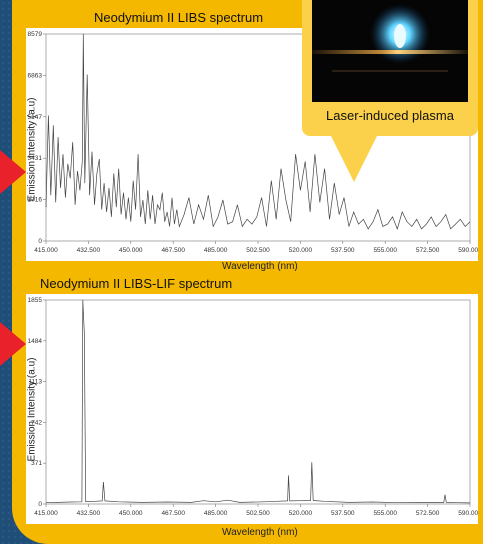 The height and width of the screenshot is (544, 483). What do you see at coordinates (36, 382) in the screenshot?
I see `y-tick-label: 1113` at bounding box center [36, 382].